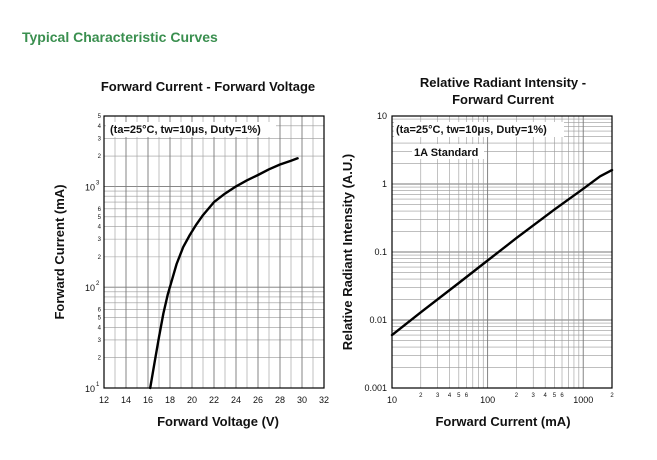  Describe the element at coordinates (471, 130) in the screenshot. I see `chart2-annotation: (ta=25°C, tw=10μs, Duty=1%)` at that location.